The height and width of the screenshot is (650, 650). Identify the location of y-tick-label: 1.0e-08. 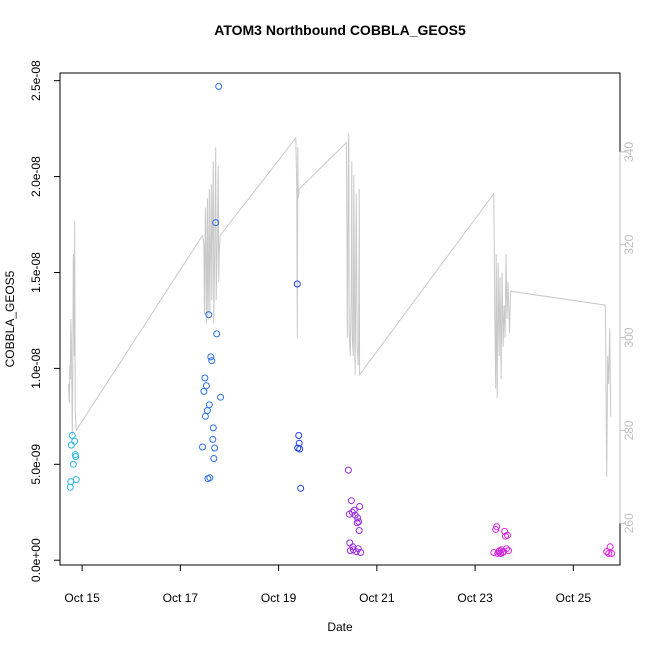
(36, 368).